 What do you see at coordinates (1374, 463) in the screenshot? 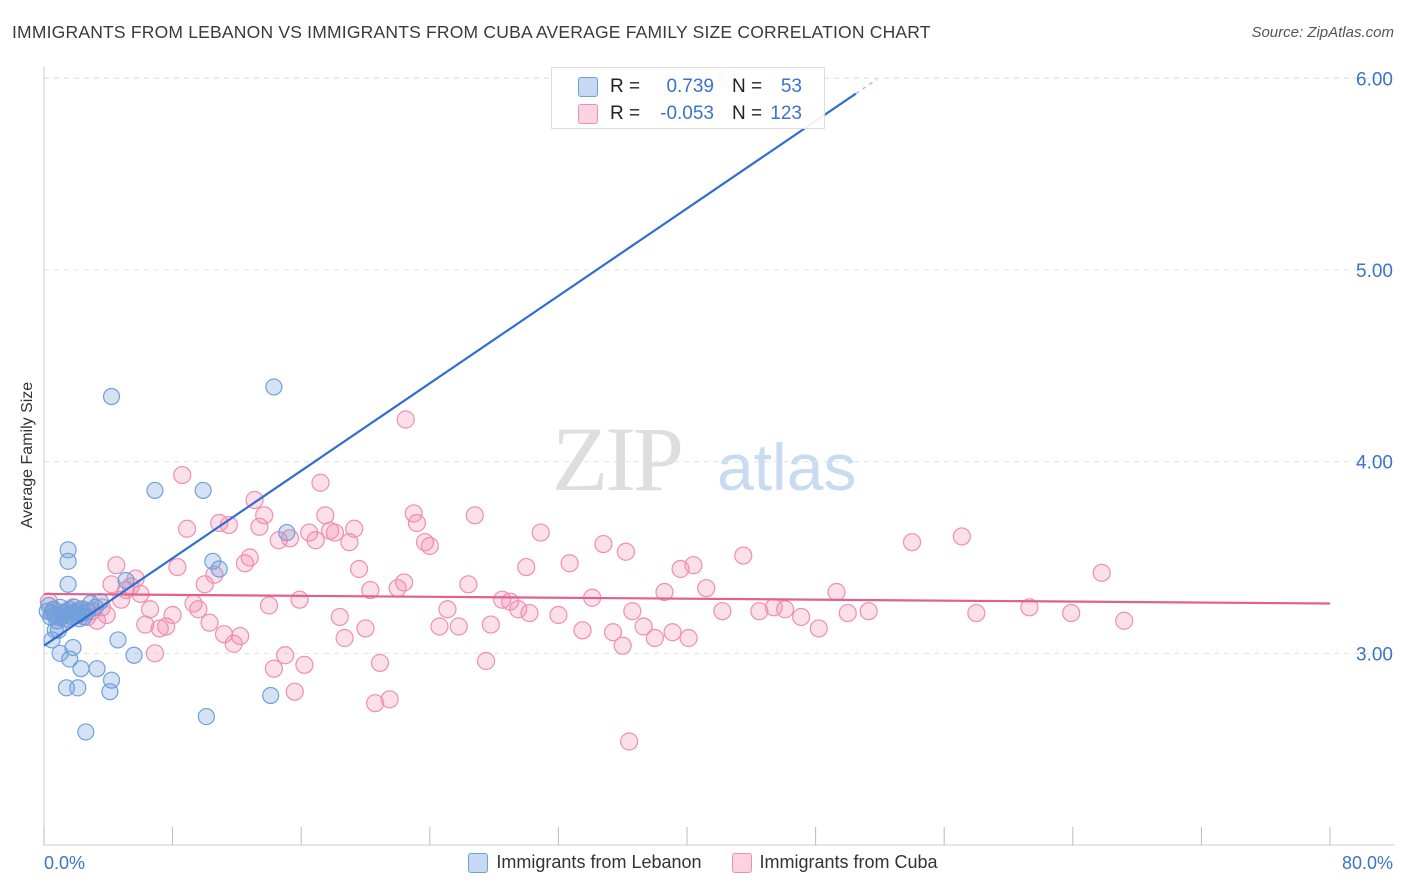
I see `y-tick-label: 4.00` at bounding box center [1374, 463].